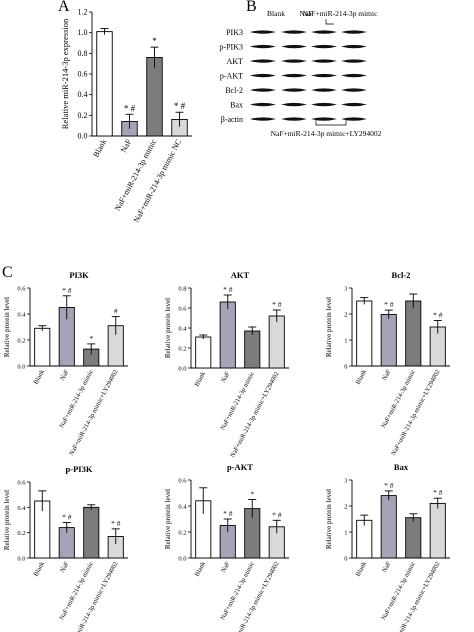 The image size is (474, 632). What do you see at coordinates (158, 181) in the screenshot?
I see `x-tick-label: NaF+miR-214-3p mimic NC` at bounding box center [158, 181].